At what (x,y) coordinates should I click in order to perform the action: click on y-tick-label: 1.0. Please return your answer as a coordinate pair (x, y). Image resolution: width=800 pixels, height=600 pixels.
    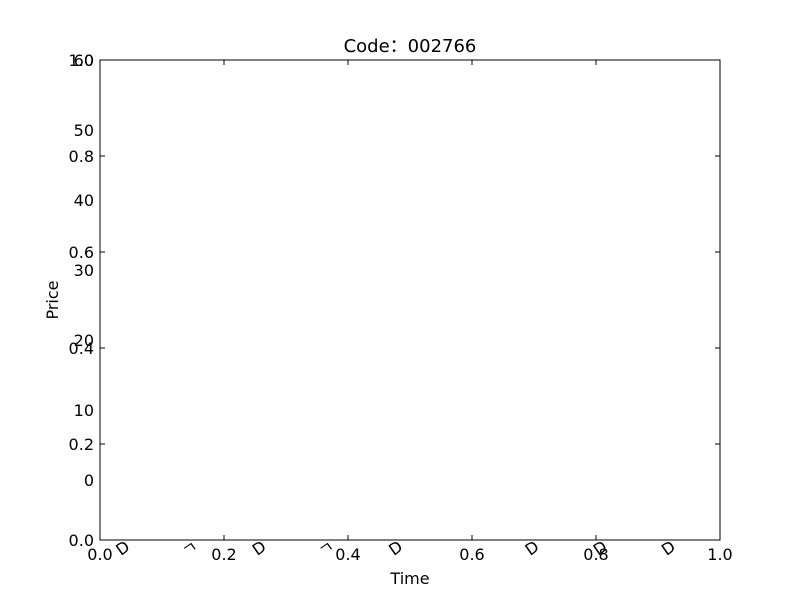
    Looking at the image, I should click on (81, 60).